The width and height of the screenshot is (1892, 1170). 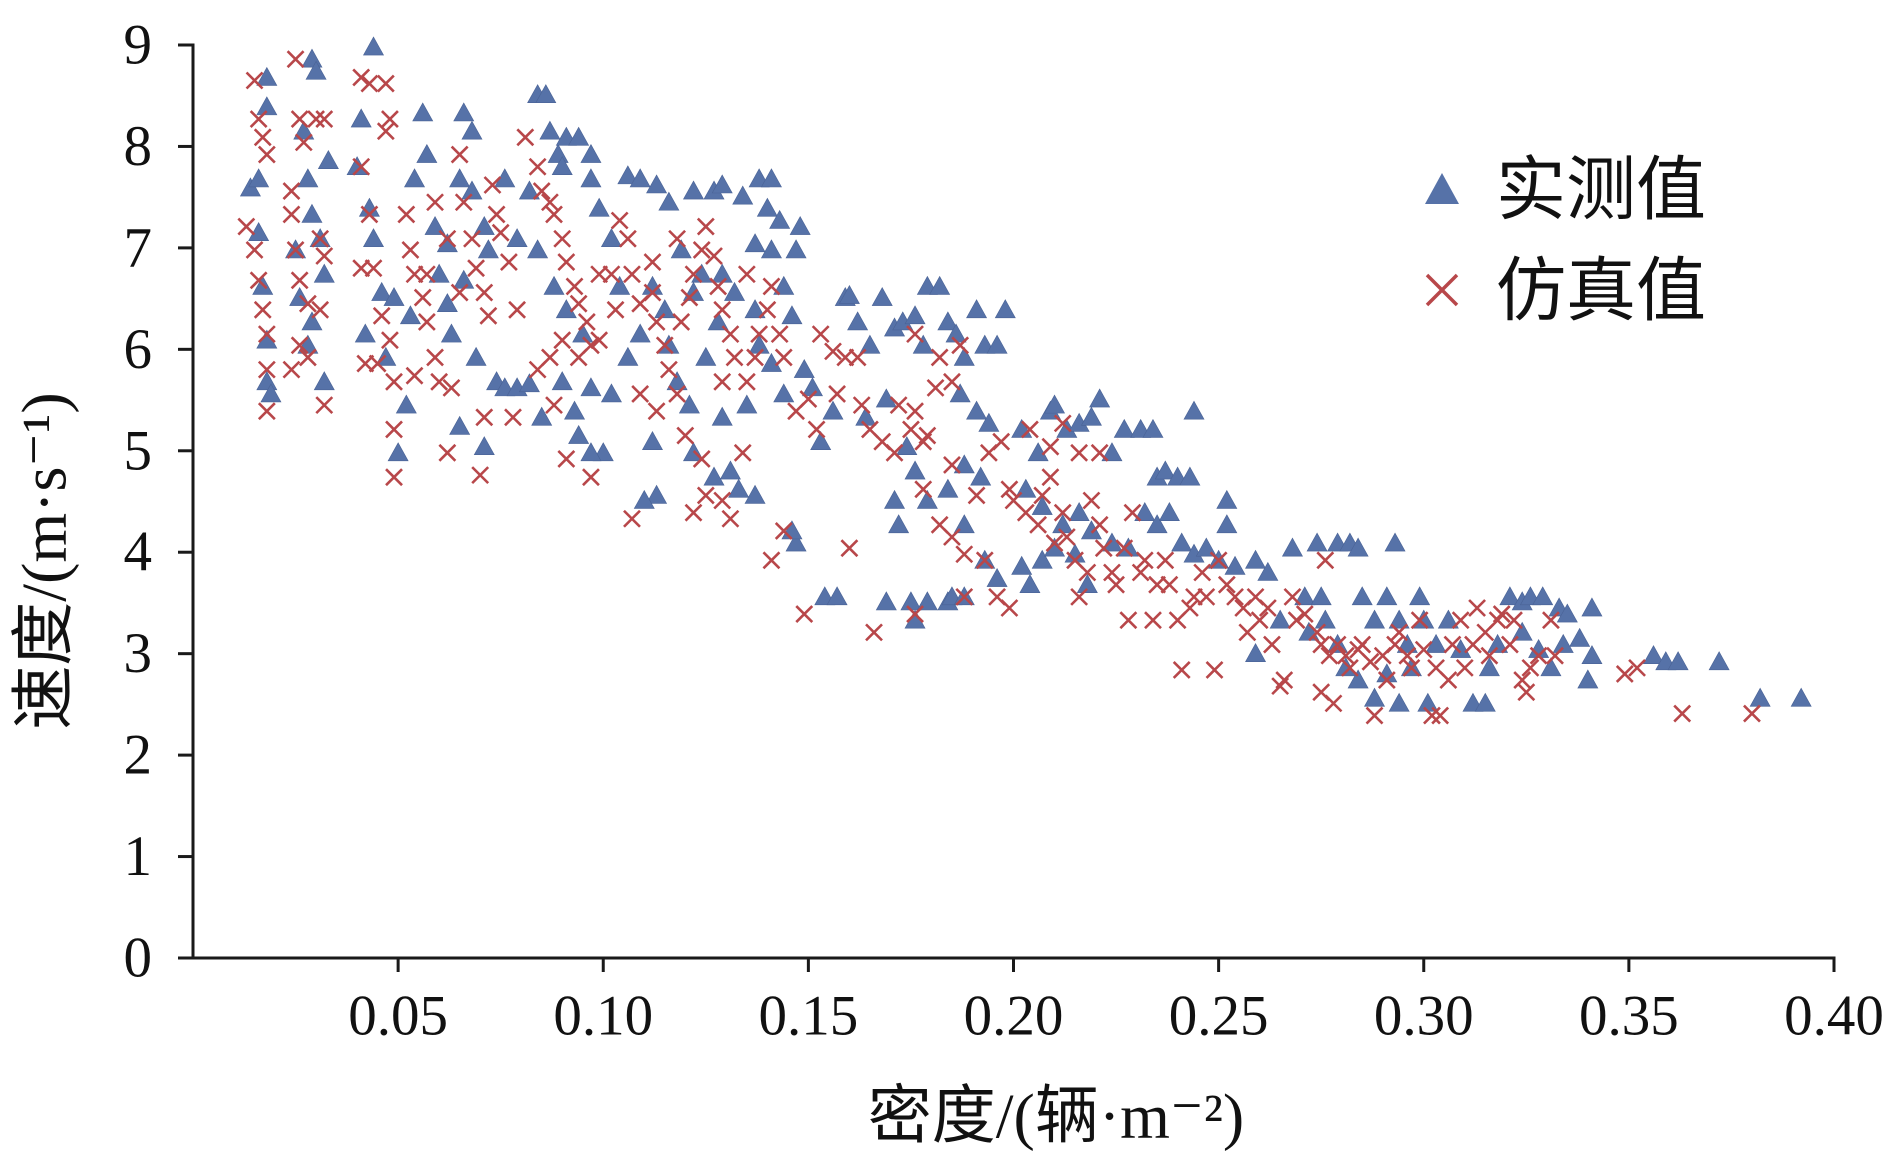 What do you see at coordinates (138, 349) in the screenshot?
I see `y-tick-label: 6` at bounding box center [138, 349].